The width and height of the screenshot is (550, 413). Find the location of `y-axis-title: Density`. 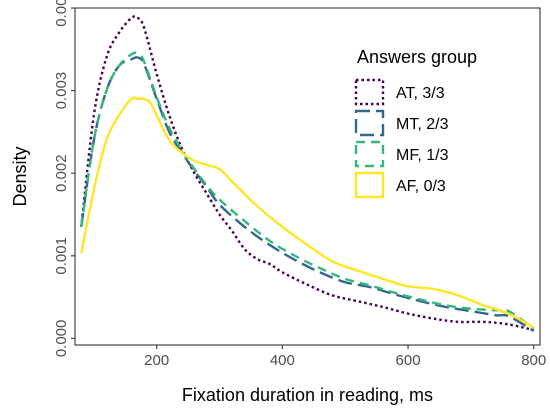

y-axis-title: Density is located at coordinates (20, 176).